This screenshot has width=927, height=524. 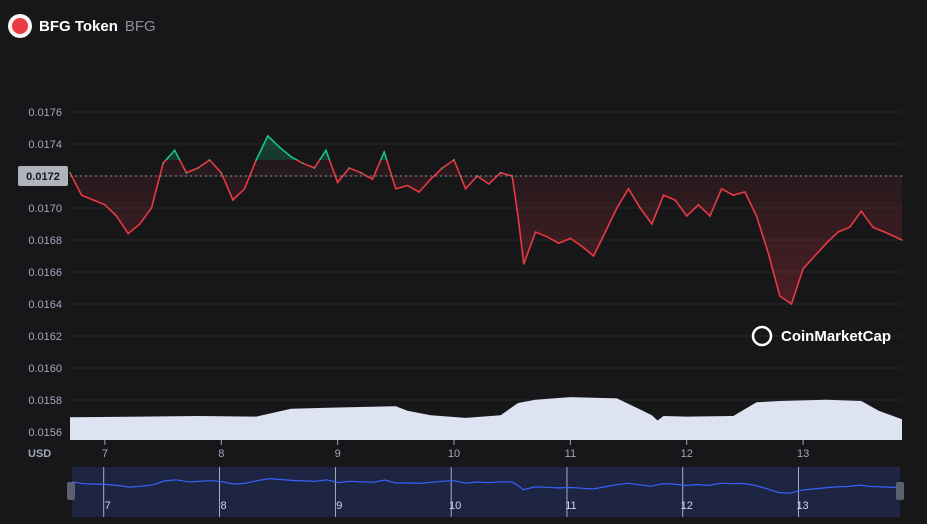 I want to click on x-tick-label: 11, so click(x=570, y=454).